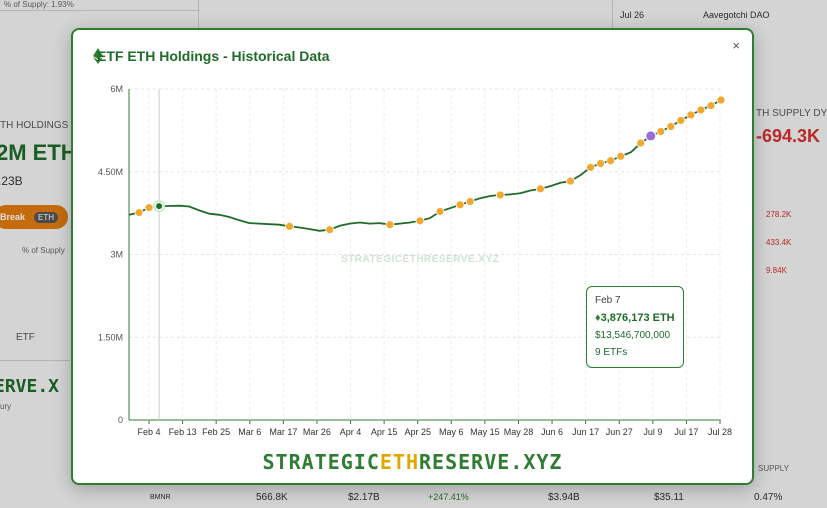  Describe the element at coordinates (451, 432) in the screenshot. I see `x-tick-label: May 6` at that location.